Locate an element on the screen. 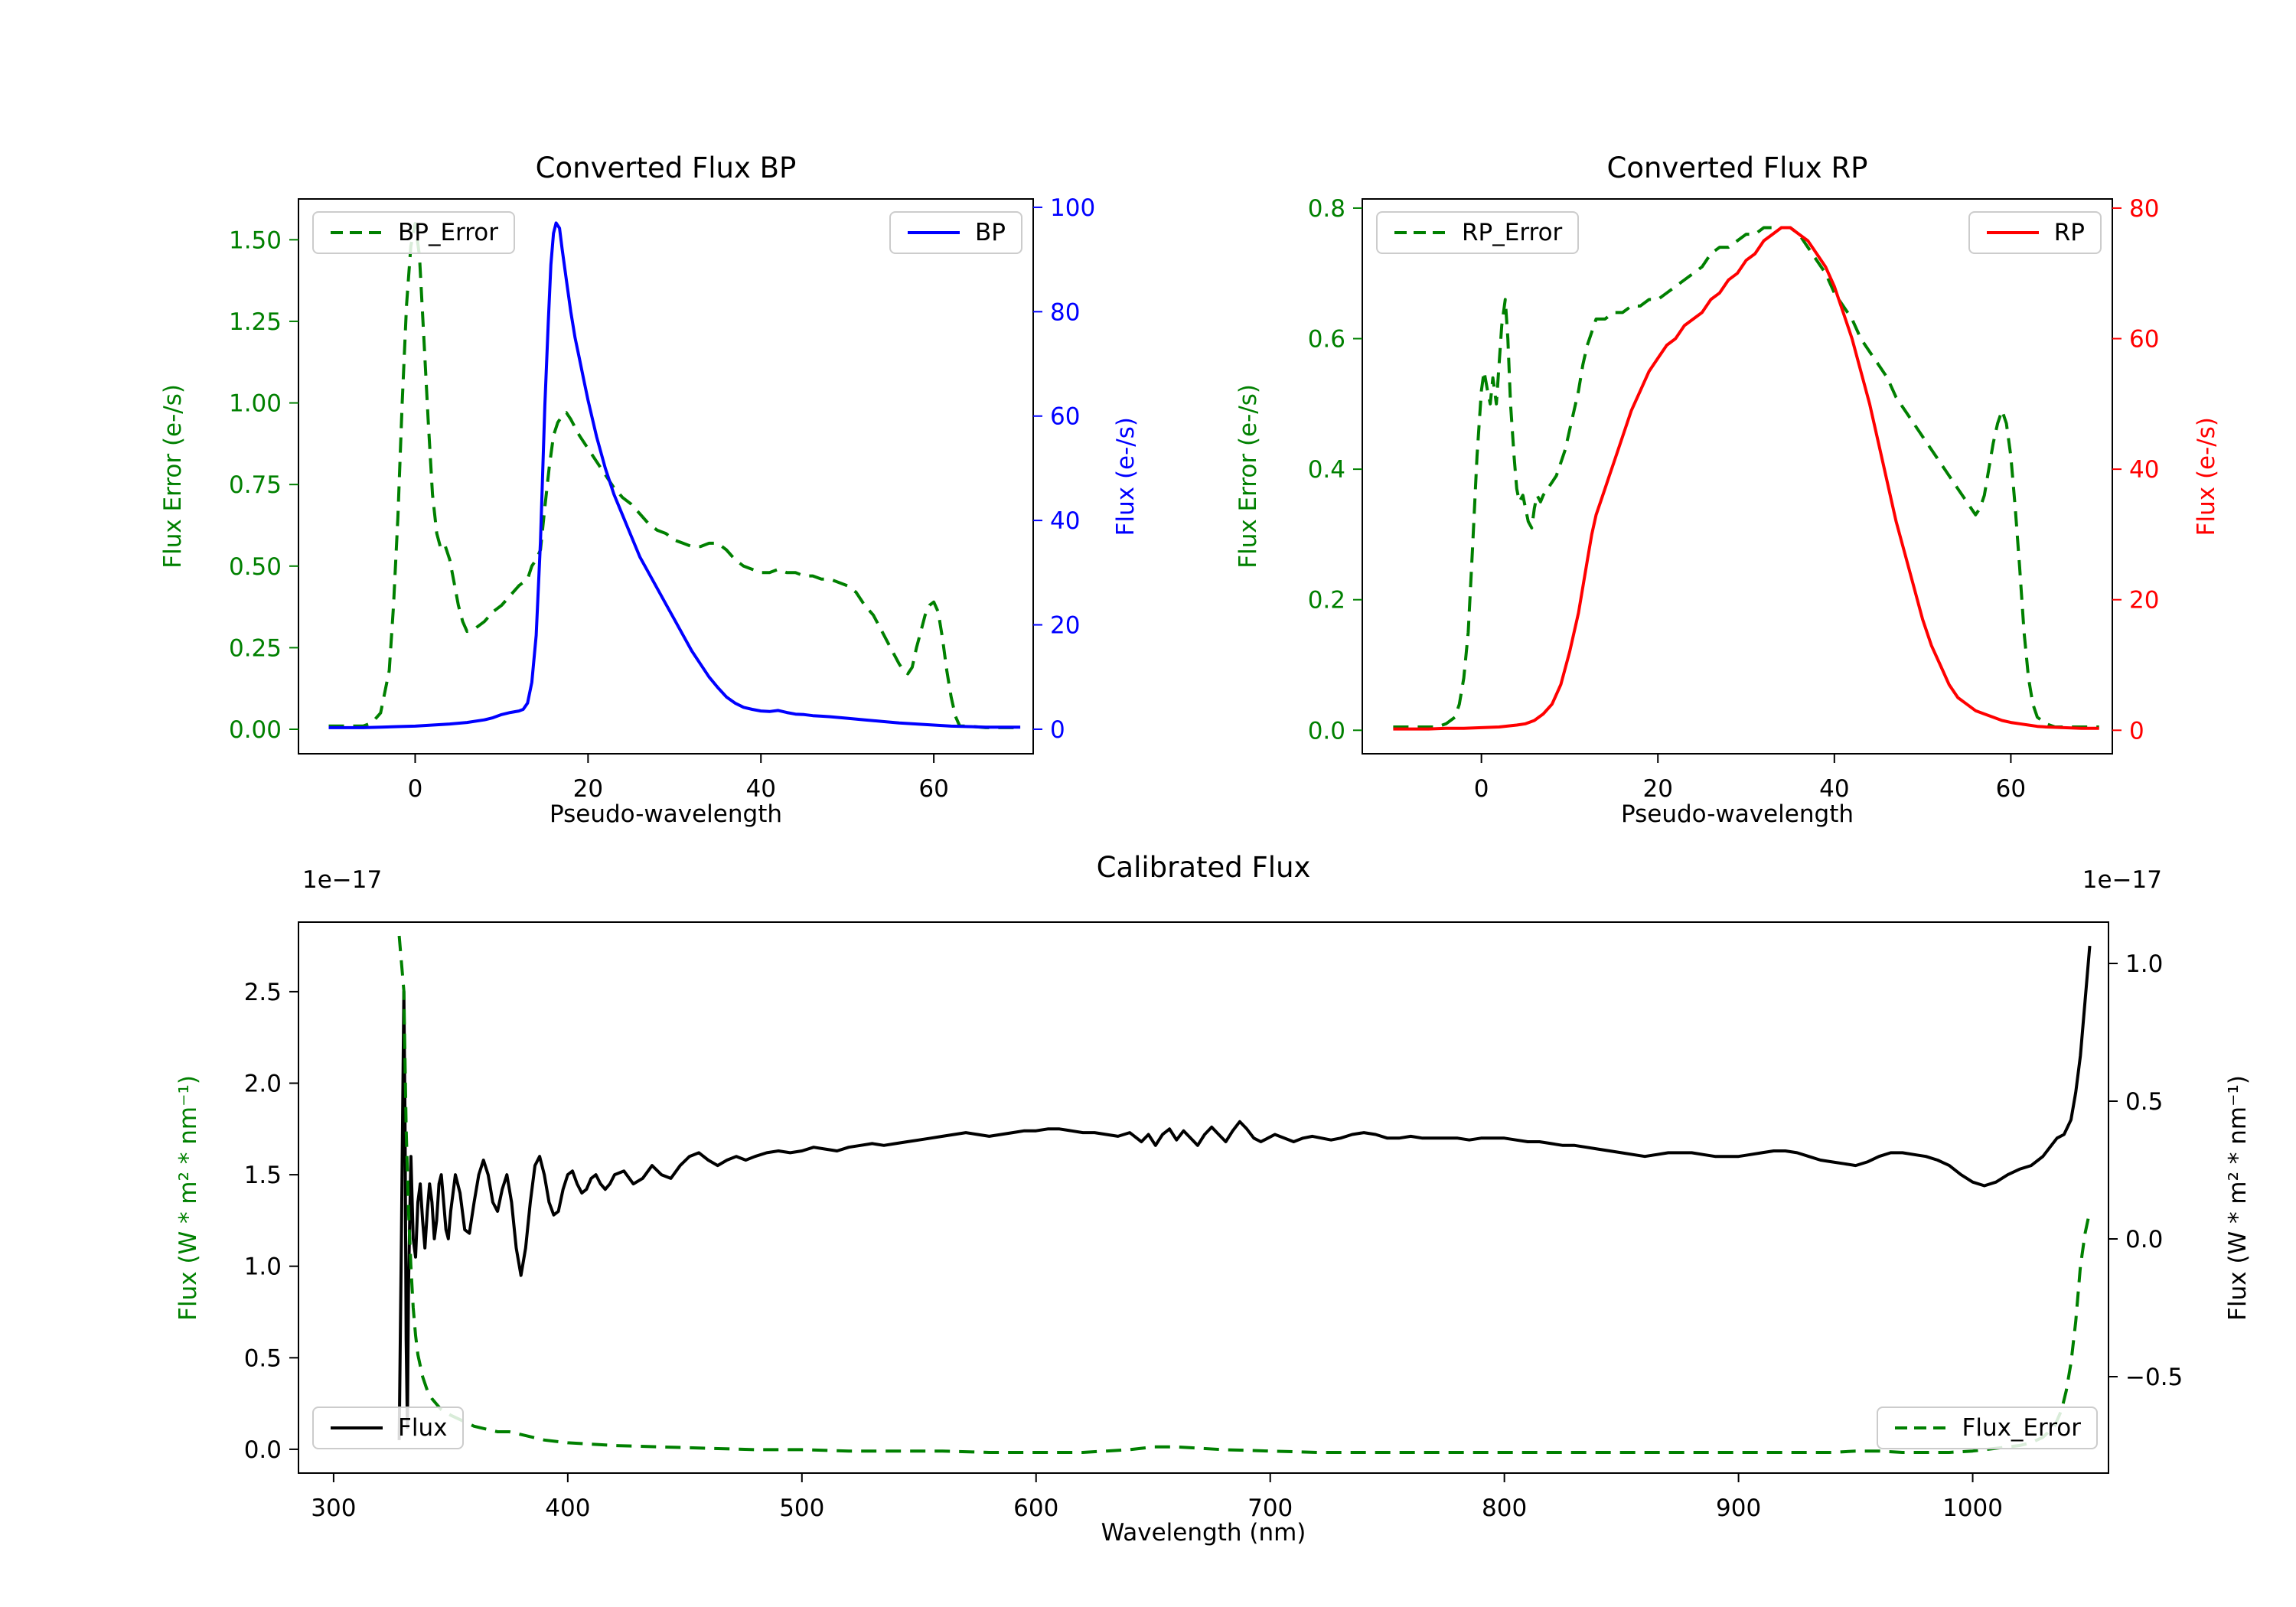 Image resolution: width=2296 pixels, height=1607 pixels. y-tick-label: −0.5 is located at coordinates (2154, 1377).